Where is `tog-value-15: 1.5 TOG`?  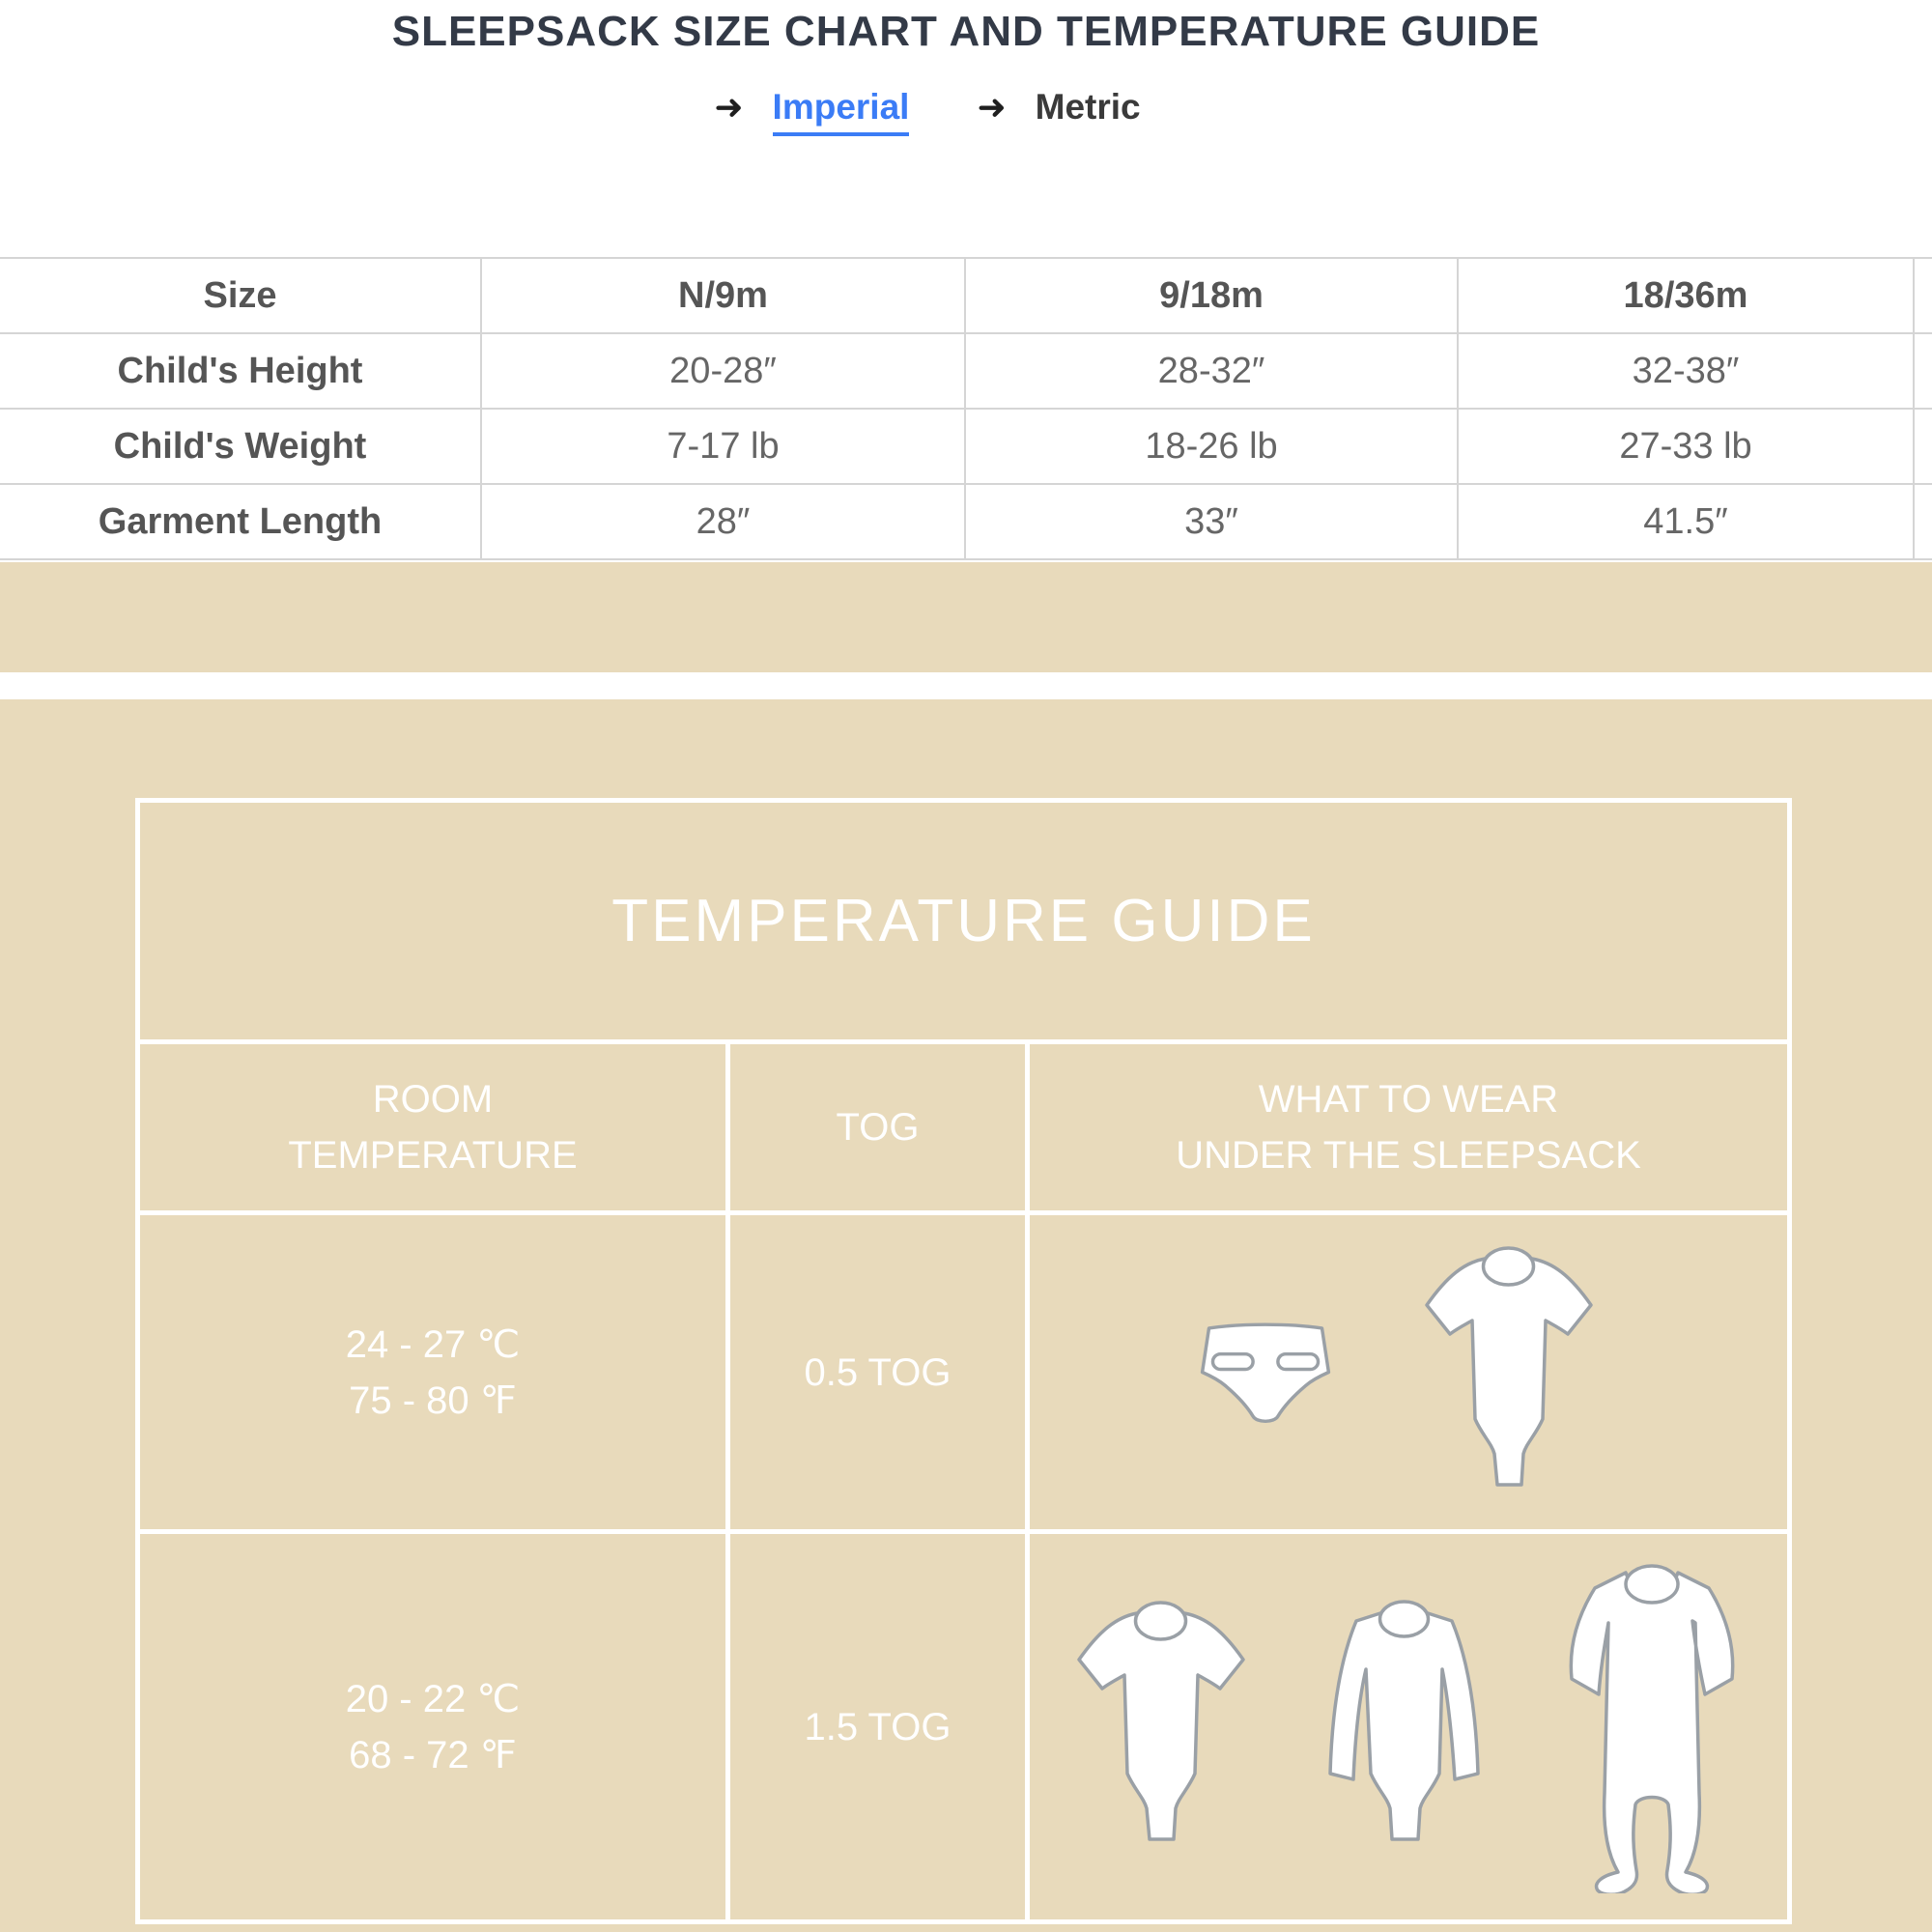 tog-value-15: 1.5 TOG is located at coordinates (875, 1726).